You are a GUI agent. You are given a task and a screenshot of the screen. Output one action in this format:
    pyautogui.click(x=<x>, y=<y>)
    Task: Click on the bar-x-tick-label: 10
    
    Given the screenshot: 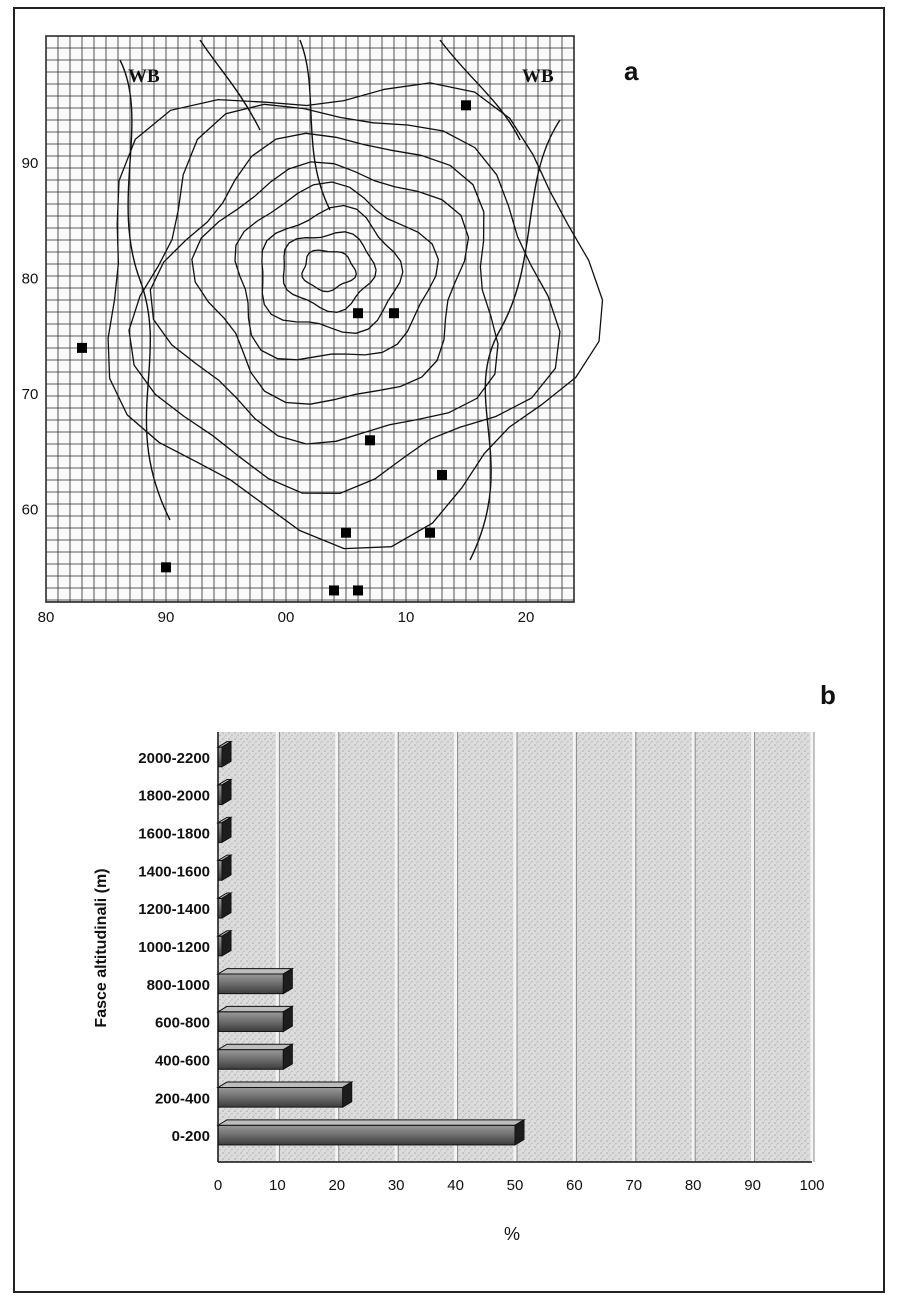 What is the action you would take?
    pyautogui.click(x=277, y=1185)
    